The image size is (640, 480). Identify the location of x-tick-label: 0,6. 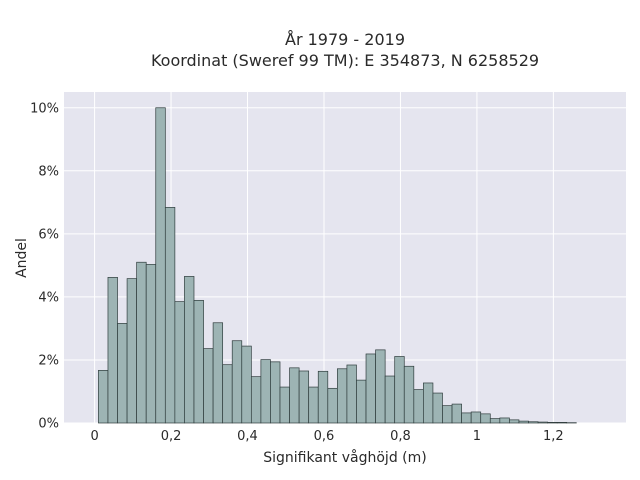
(324, 436).